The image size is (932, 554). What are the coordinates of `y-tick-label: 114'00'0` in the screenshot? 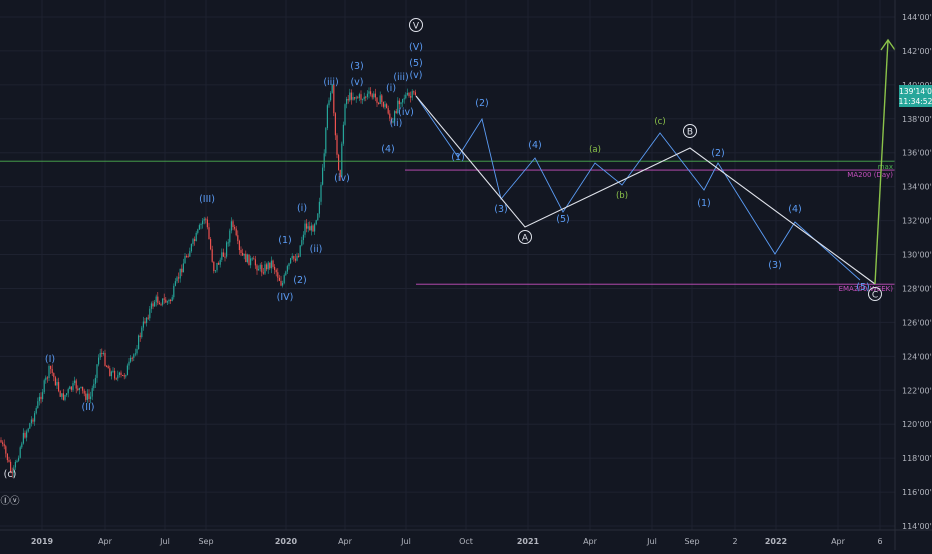 It's located at (917, 526).